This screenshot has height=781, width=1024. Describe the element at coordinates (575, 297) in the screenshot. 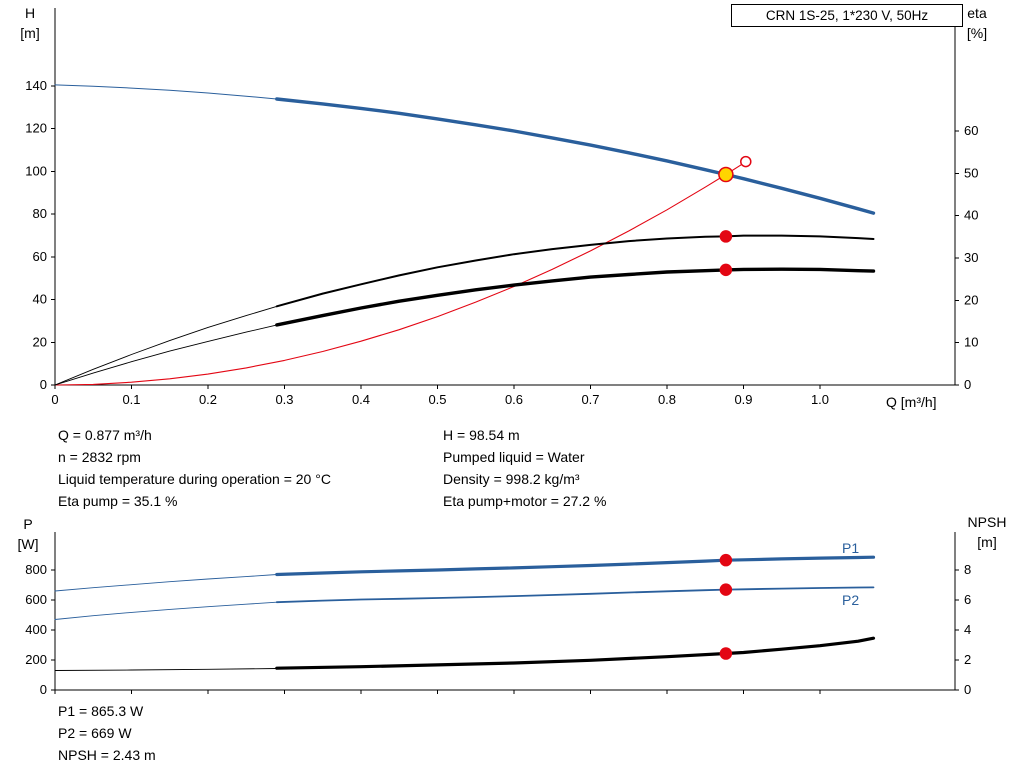

I see `eta-pump-motor-curve` at that location.